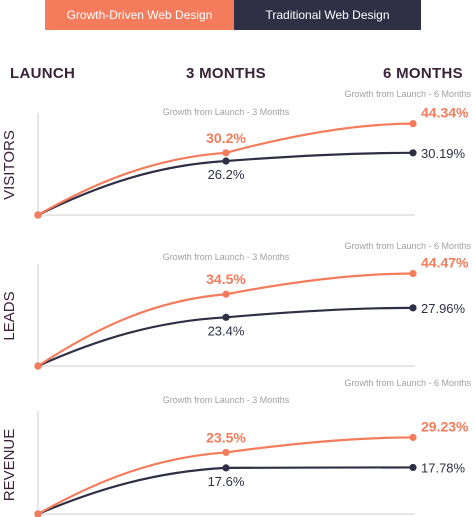 The width and height of the screenshot is (474, 517). Describe the element at coordinates (443, 308) in the screenshot. I see `panel-2-label-traditional-6-months: 27.96%` at that location.